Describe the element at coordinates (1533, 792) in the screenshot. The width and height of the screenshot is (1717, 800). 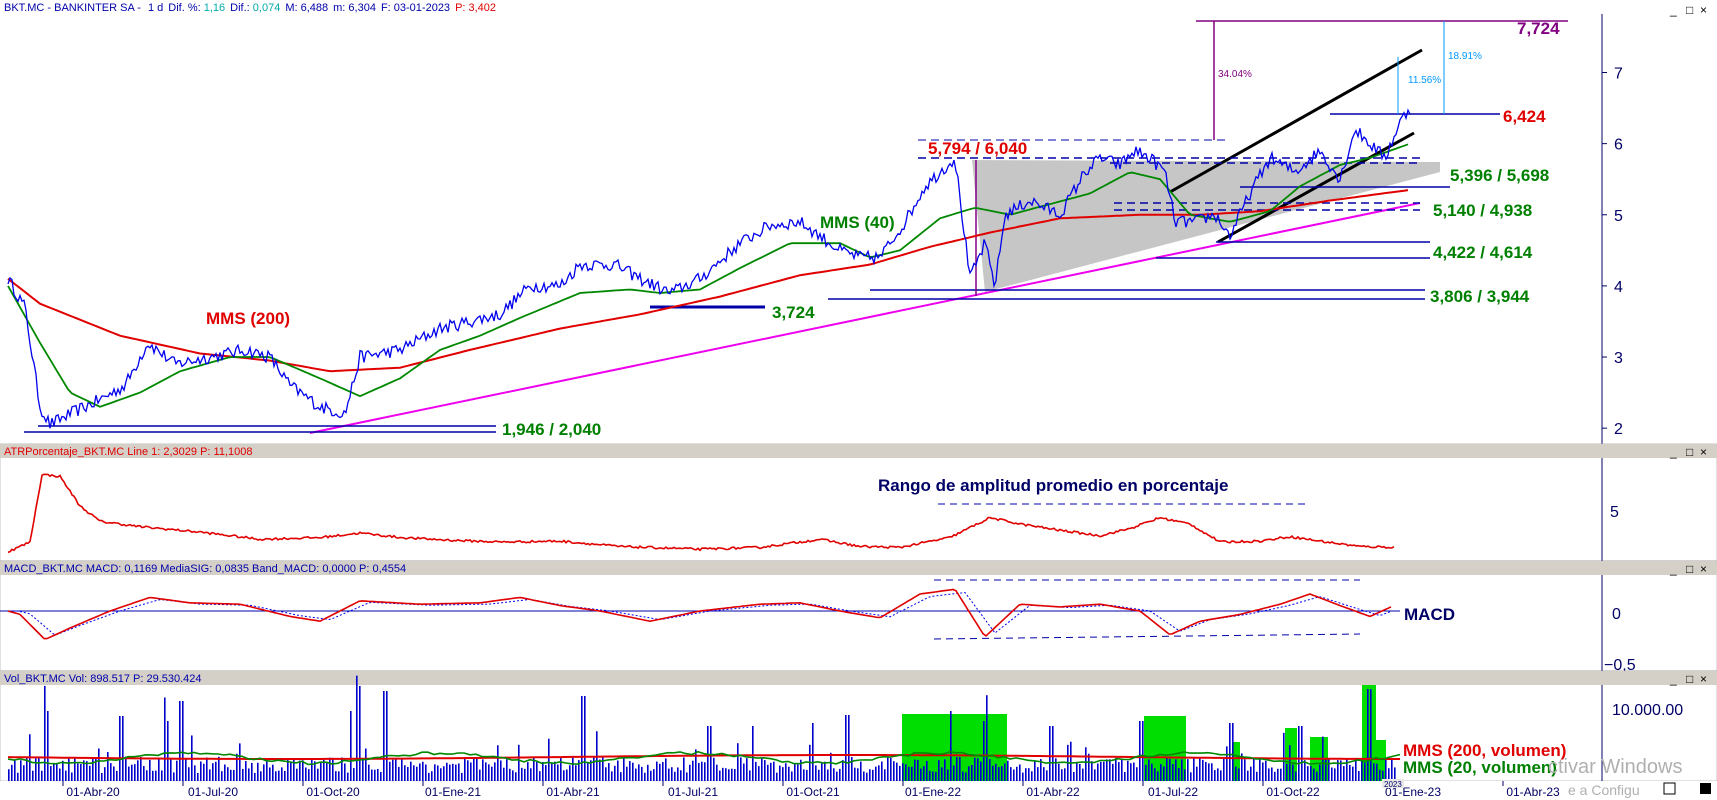
I see `x-date-label: 01-Abr-23` at that location.